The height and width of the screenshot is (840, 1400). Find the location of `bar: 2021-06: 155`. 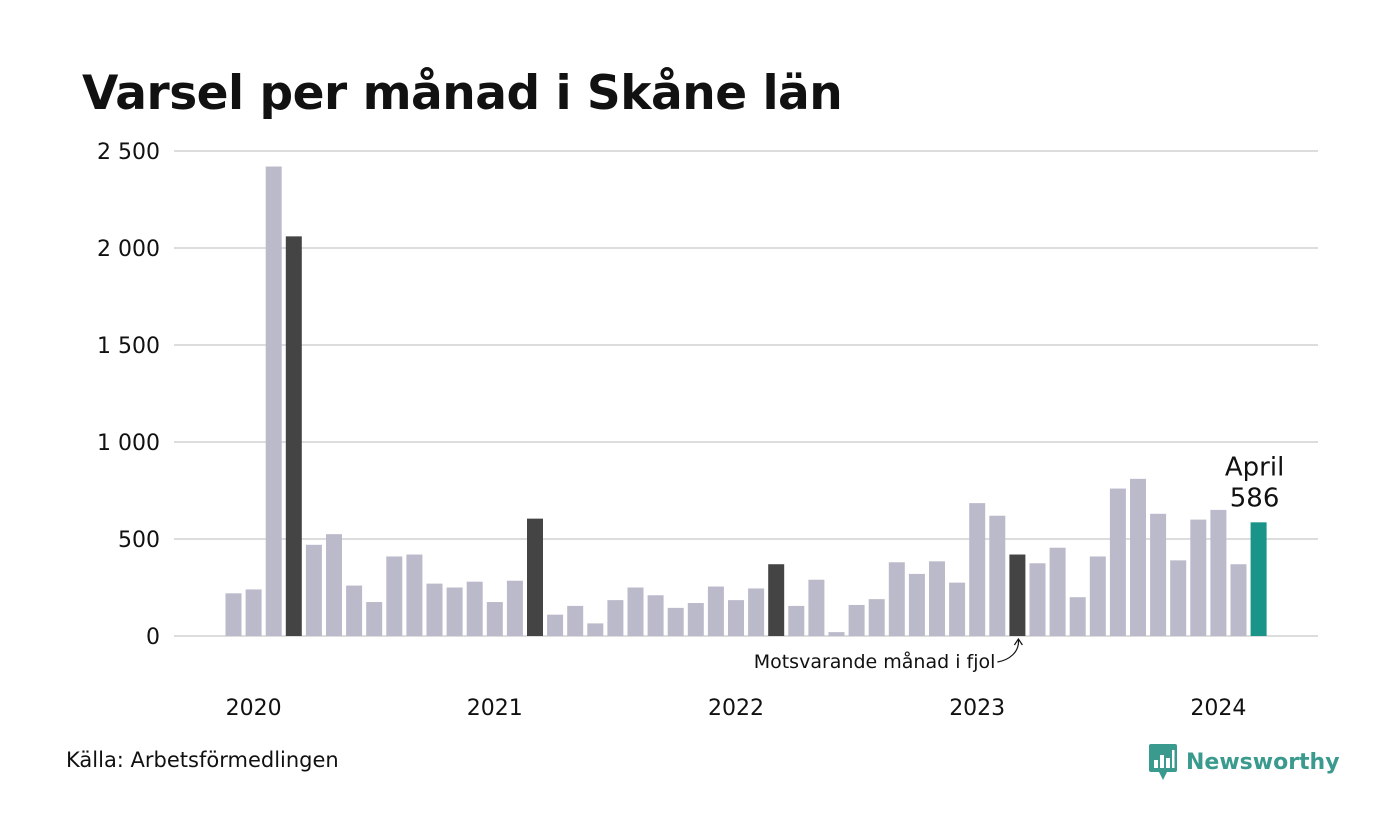

bar: 2021-06: 155 is located at coordinates (575, 620).